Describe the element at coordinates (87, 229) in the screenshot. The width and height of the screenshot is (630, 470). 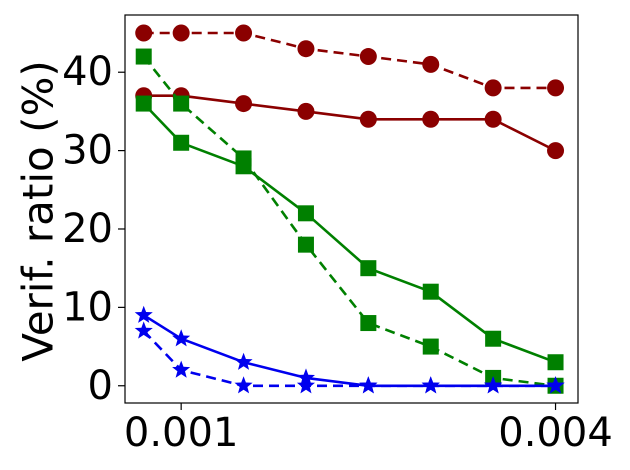
I see `y-tick-label: 20` at that location.